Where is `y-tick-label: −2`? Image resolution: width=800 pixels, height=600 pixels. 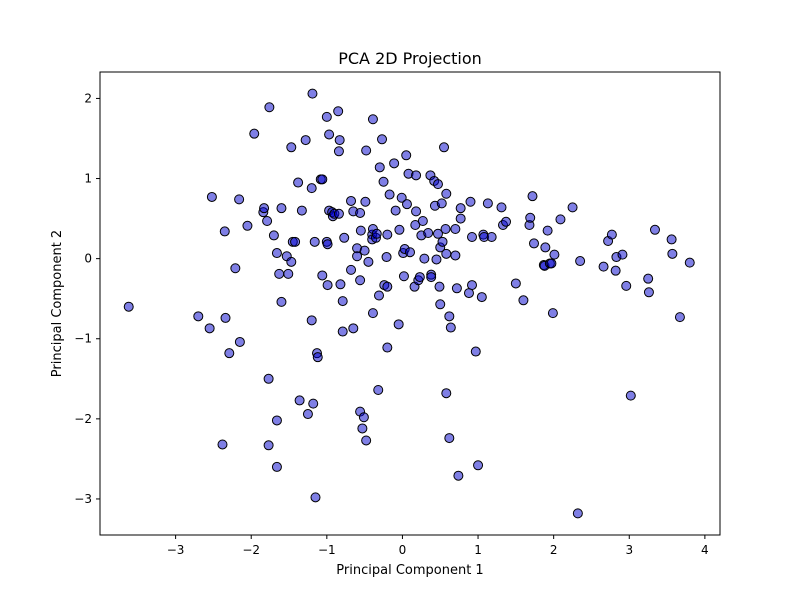
y-tick-label: −2 is located at coordinates (83, 419).